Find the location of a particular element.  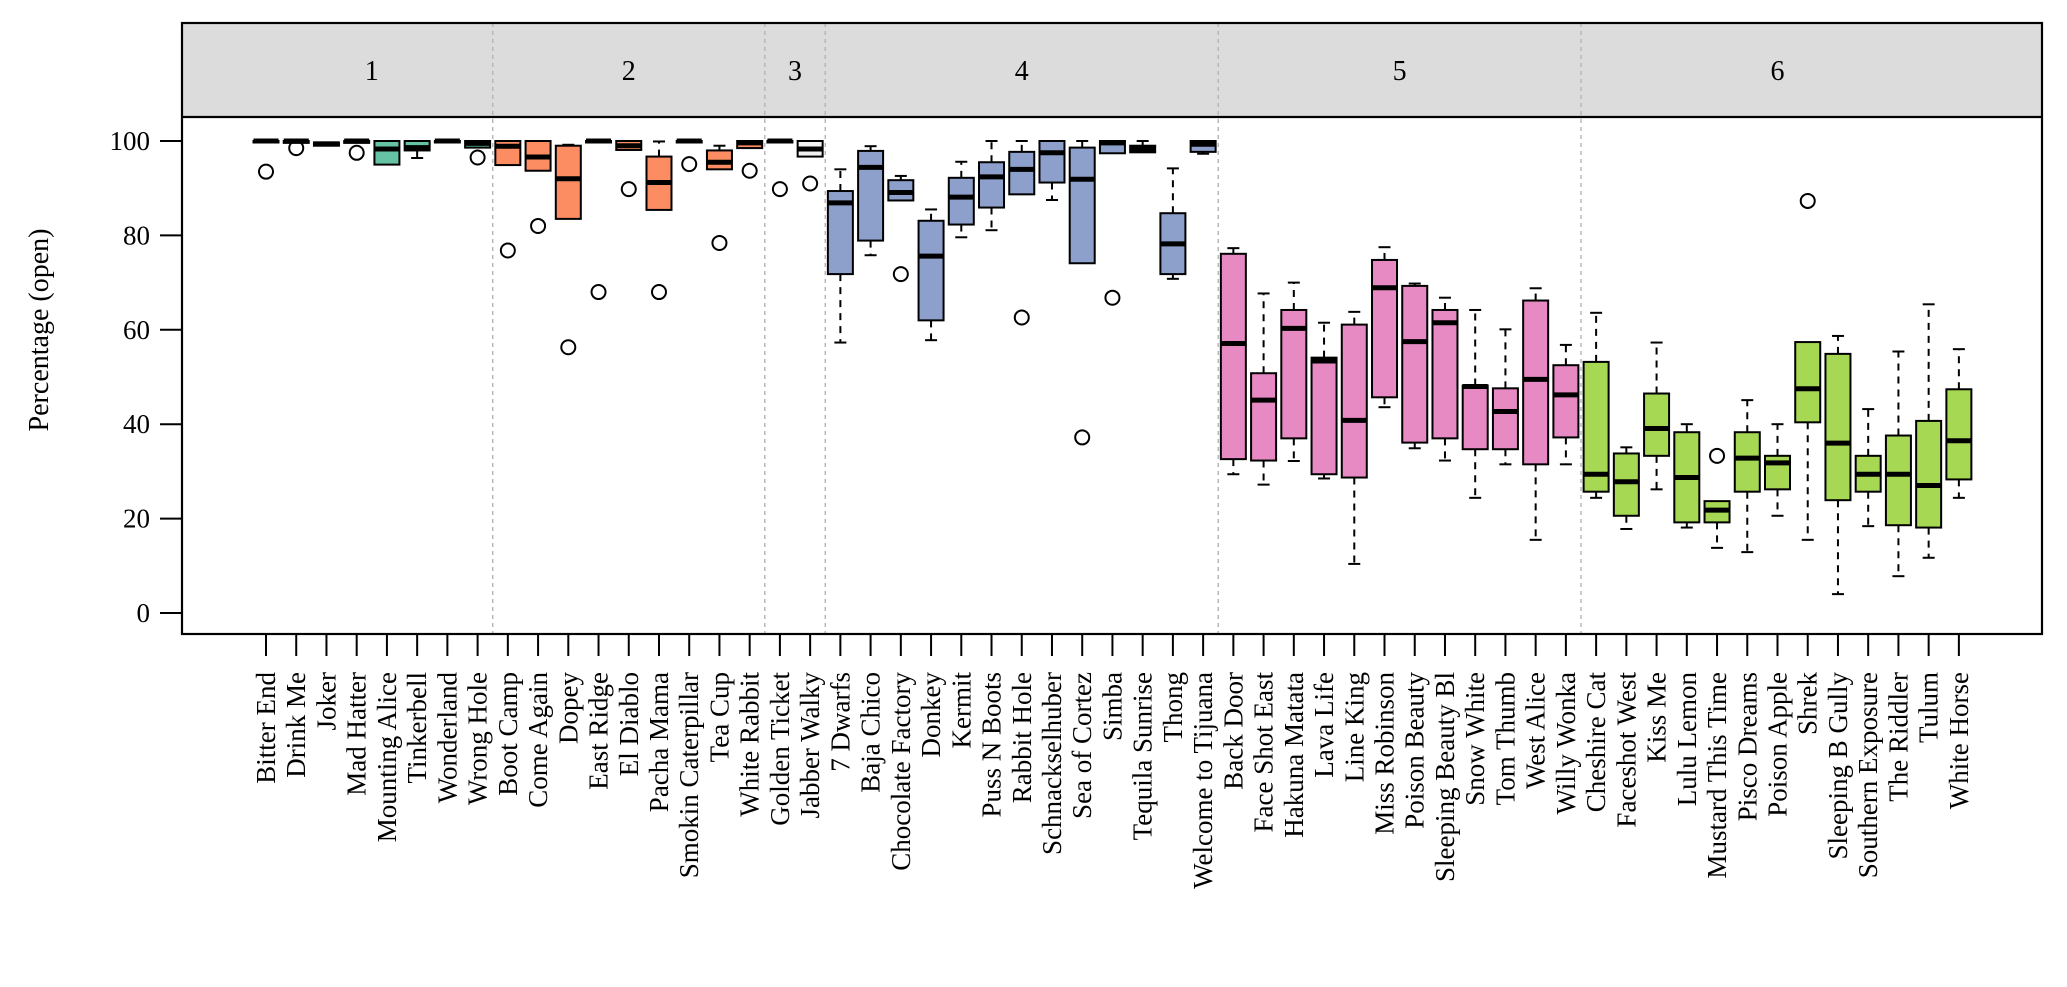

x-tick-label: Joker is located at coordinates (326, 701).